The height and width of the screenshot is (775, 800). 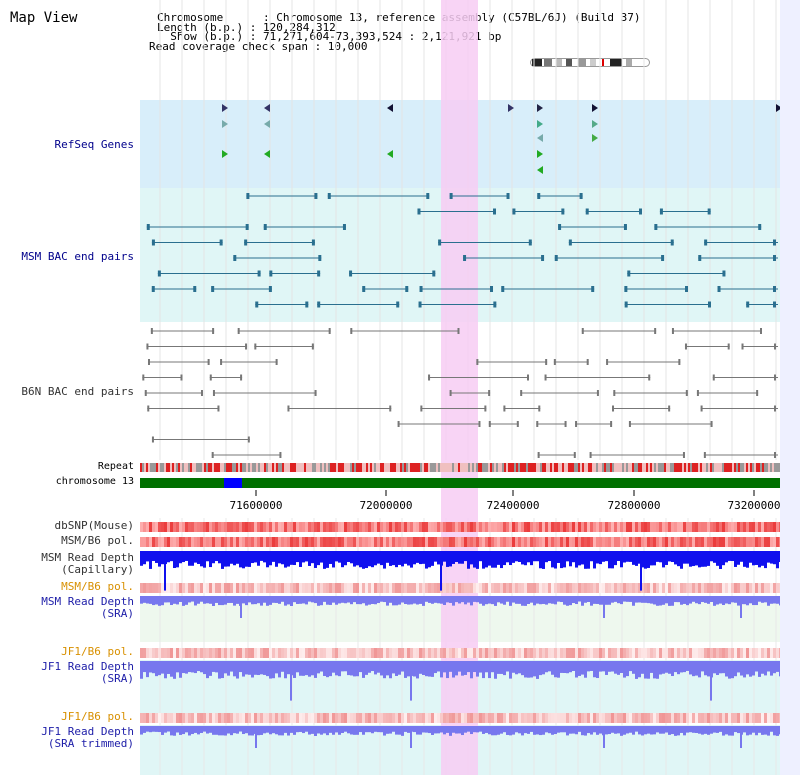 I want to click on track-label-jf1-b6-pol-1: JF1/B6 pol., so click(x=97, y=651).